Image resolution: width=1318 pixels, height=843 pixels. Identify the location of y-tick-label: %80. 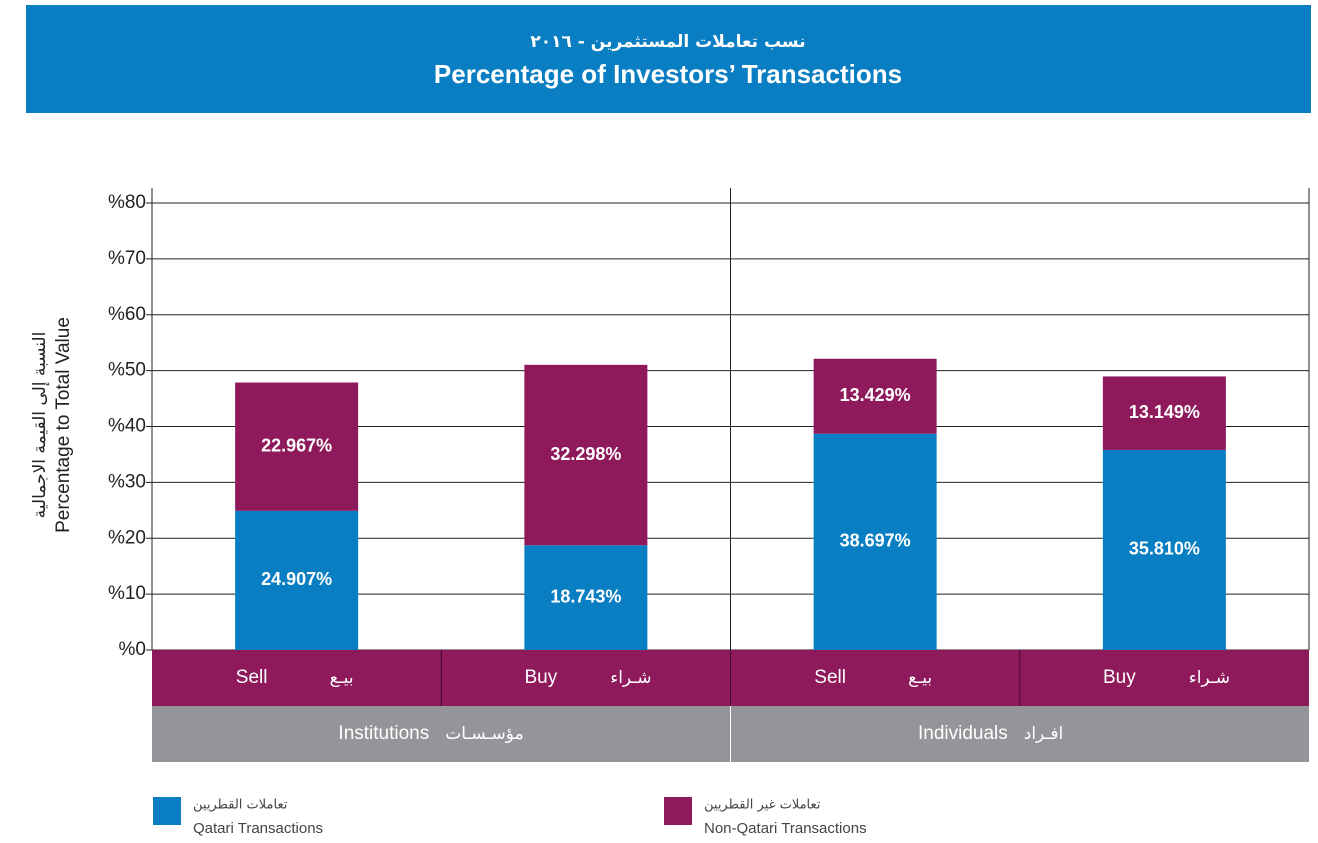
(127, 202).